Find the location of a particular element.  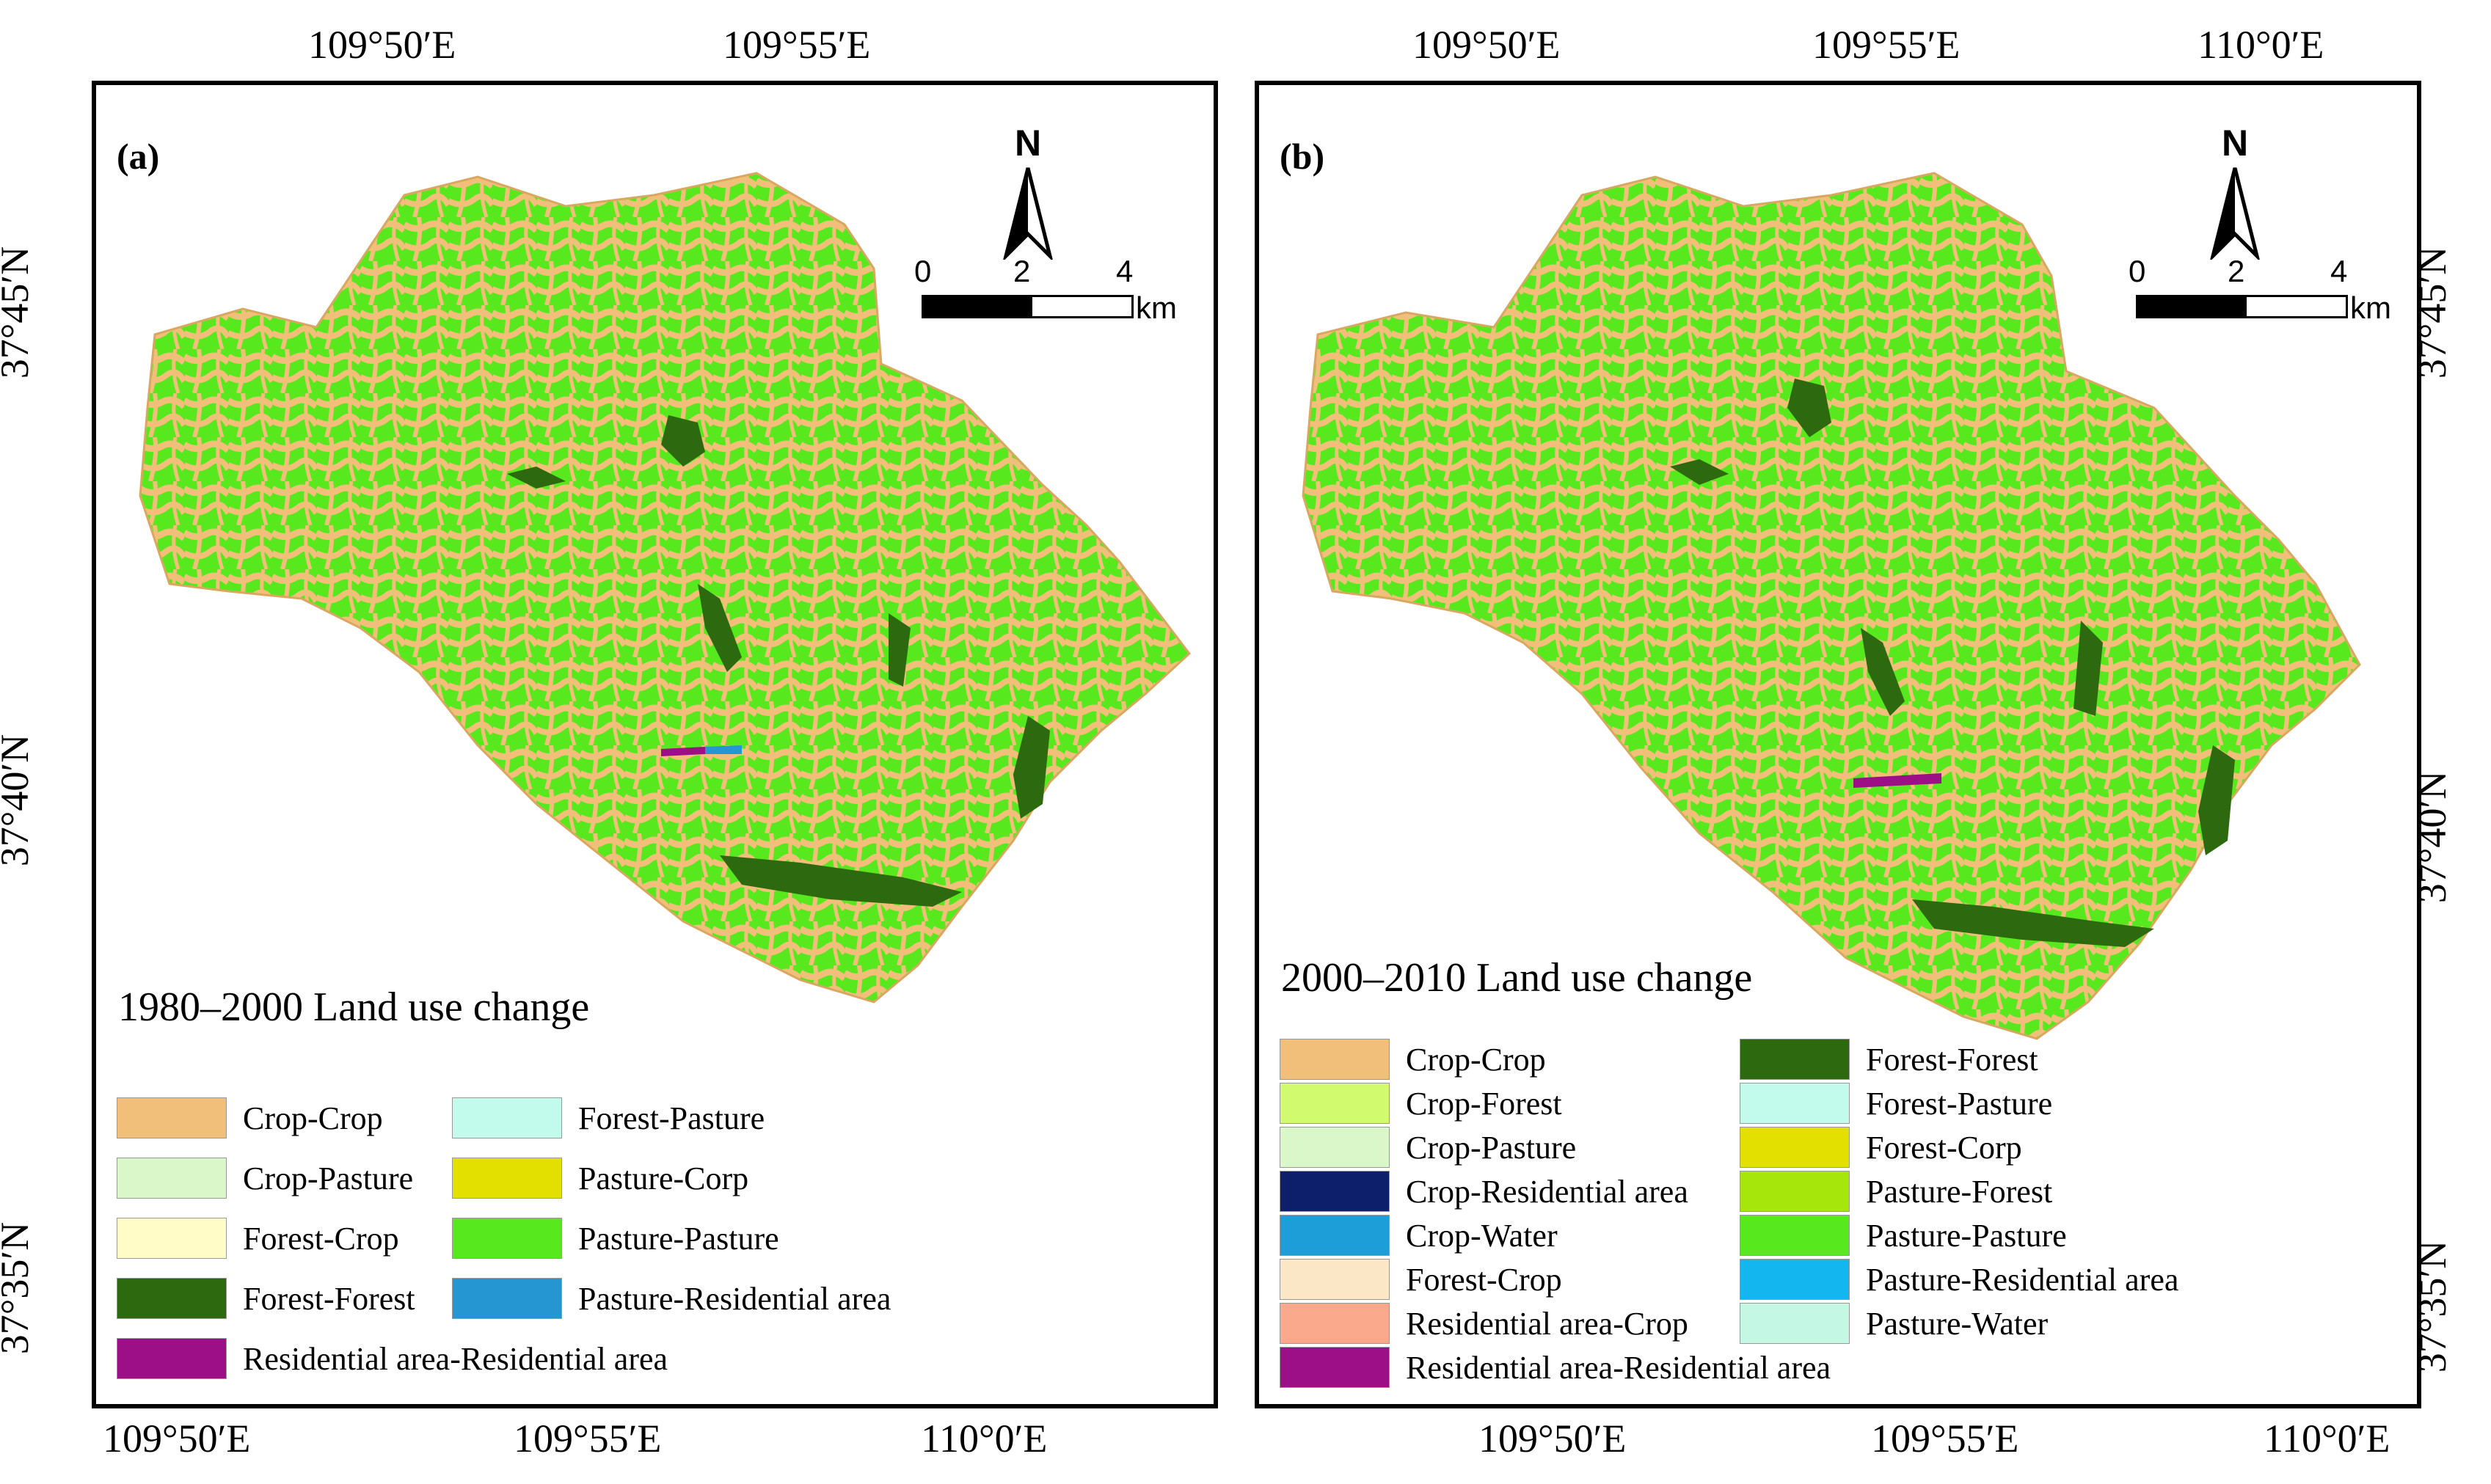

panel-a-pasture-residential is located at coordinates (723, 749).